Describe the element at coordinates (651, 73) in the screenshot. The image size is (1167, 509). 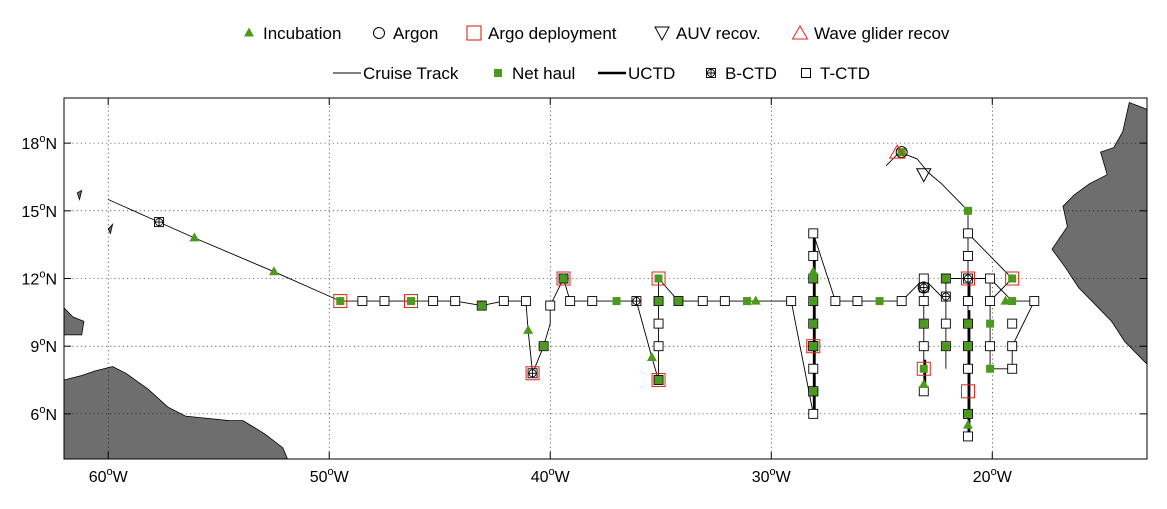
I see `legend-label: UCTD` at that location.